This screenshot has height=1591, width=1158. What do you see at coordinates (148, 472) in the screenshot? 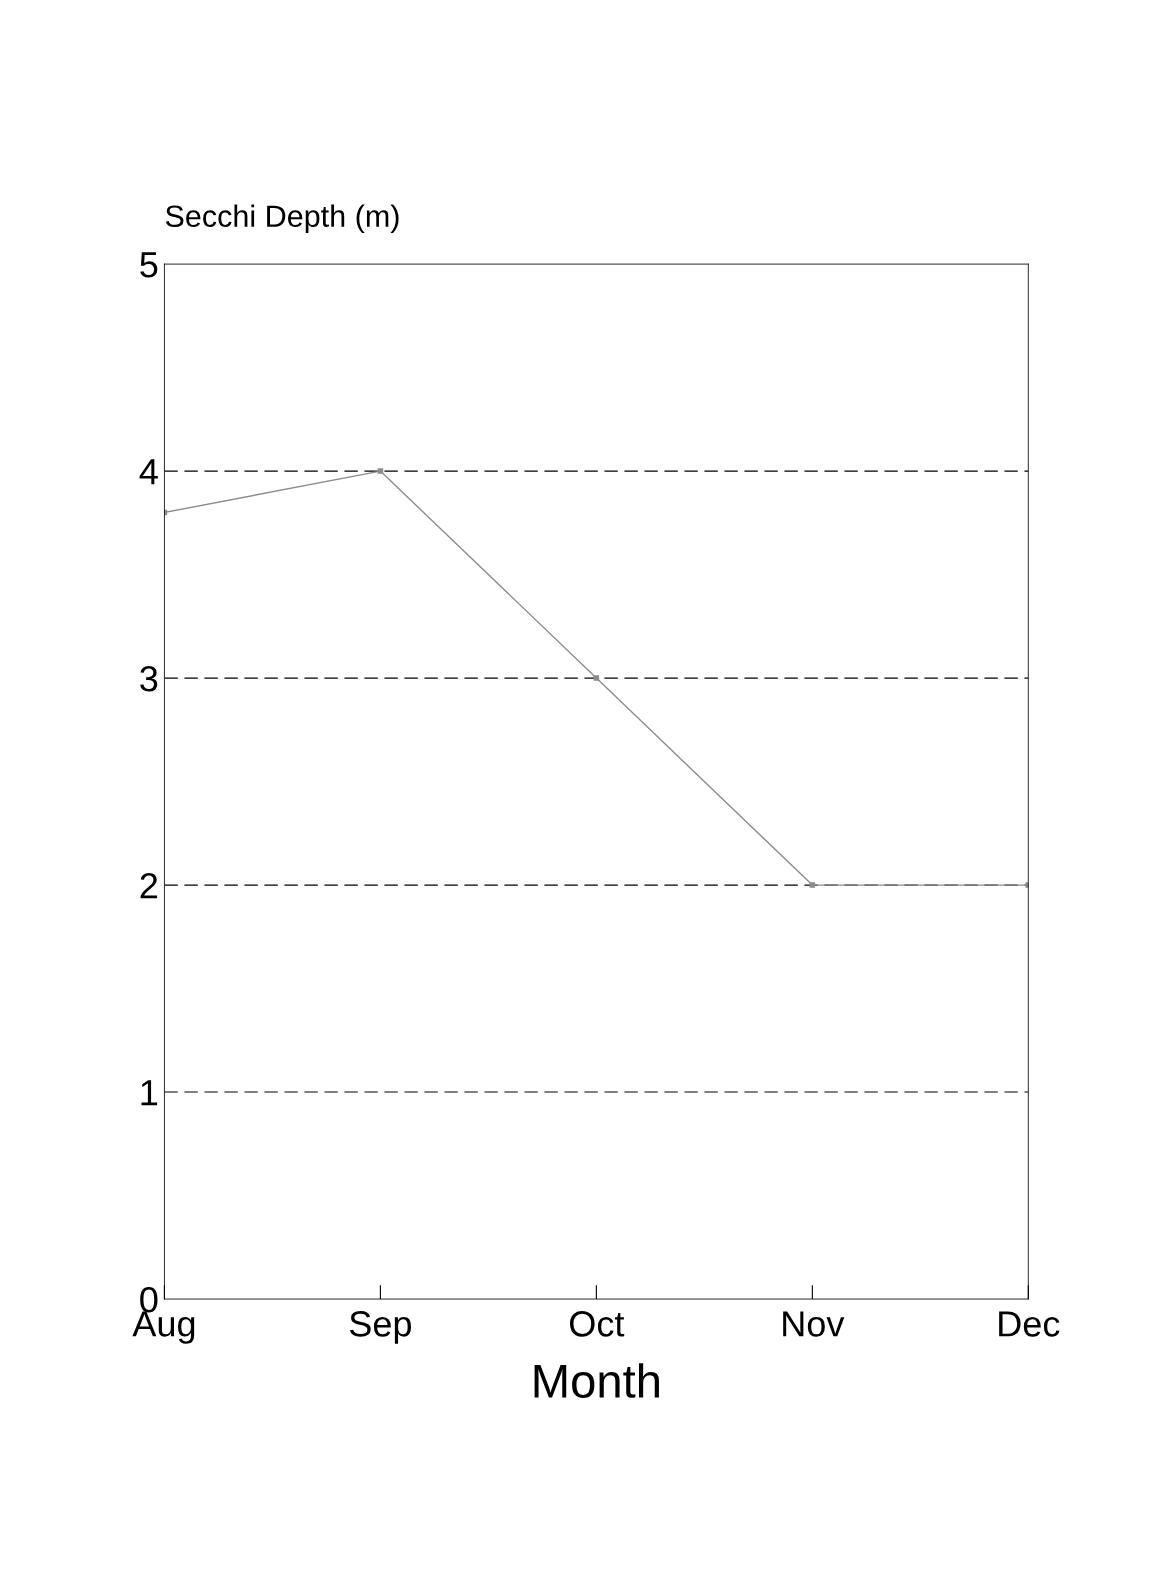
I see `y-tick-label: 4` at bounding box center [148, 472].